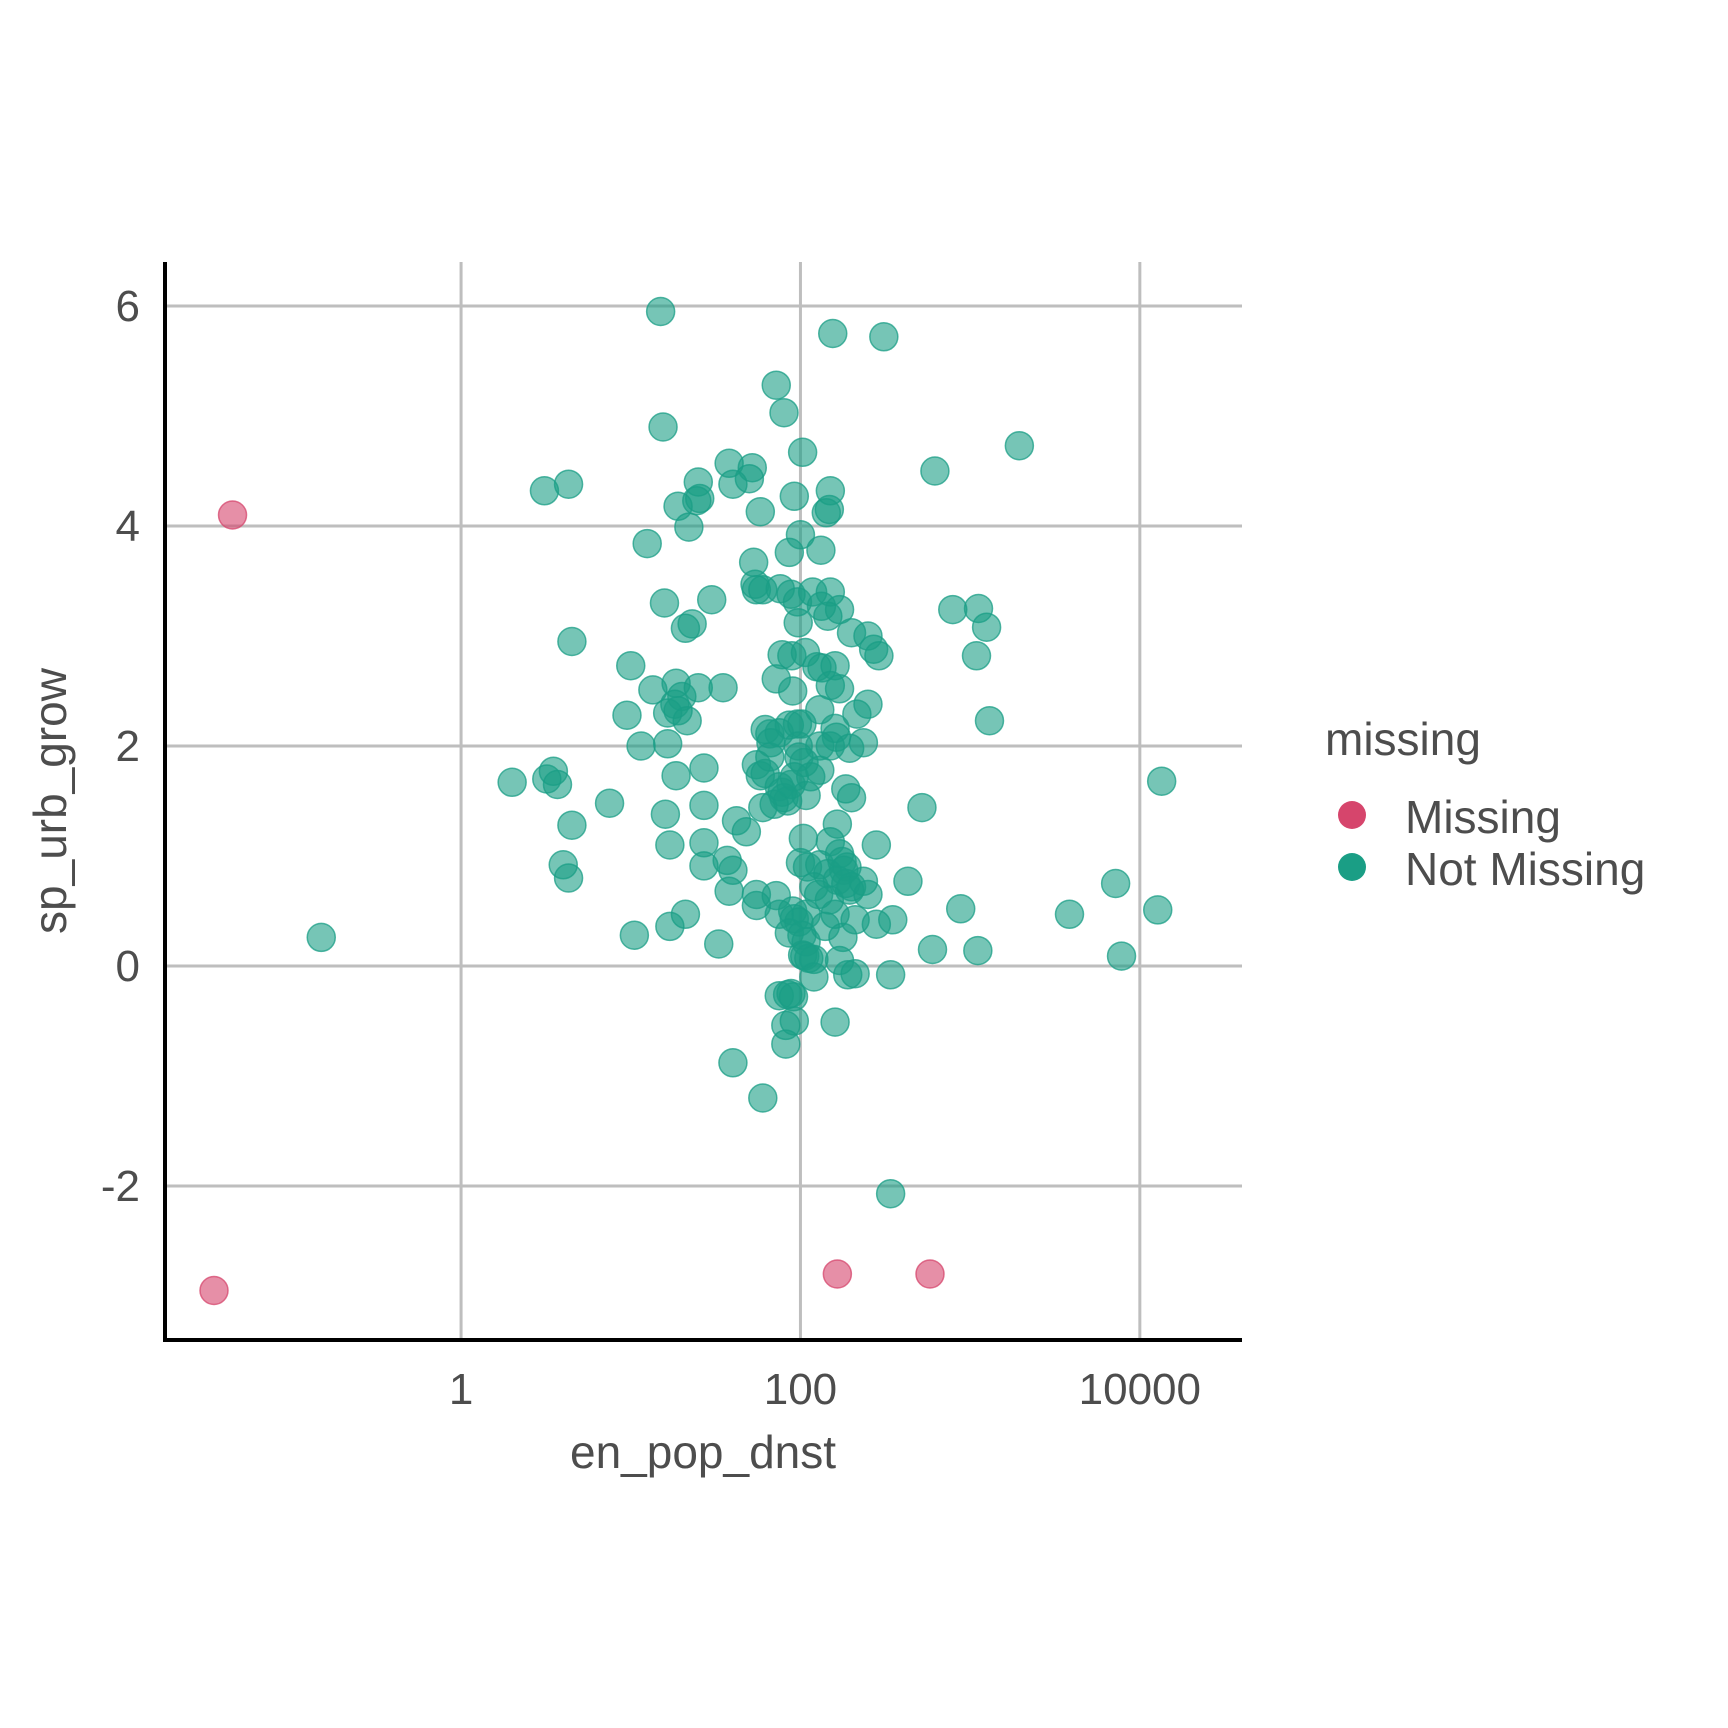  Describe the element at coordinates (1352, 815) in the screenshot. I see `legend-key-missing` at that location.